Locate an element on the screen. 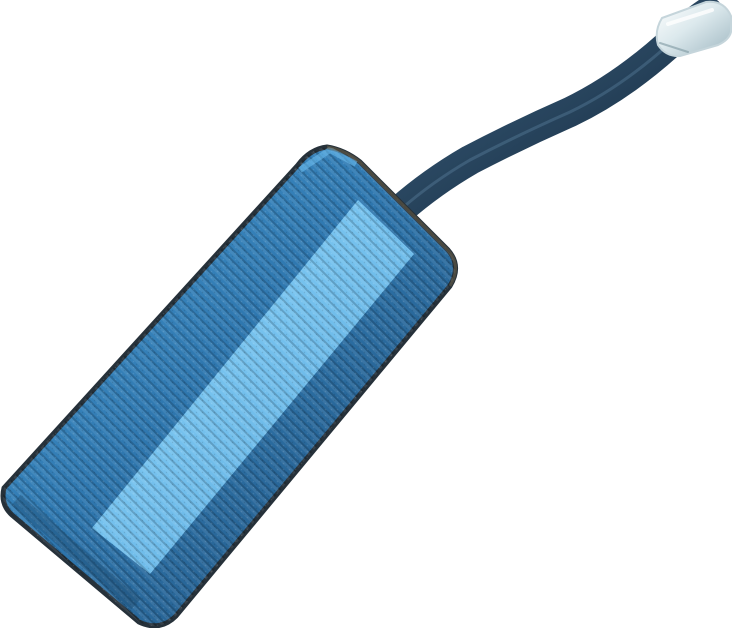 The width and height of the screenshot is (732, 628). usb-c-plug is located at coordinates (693, 29).